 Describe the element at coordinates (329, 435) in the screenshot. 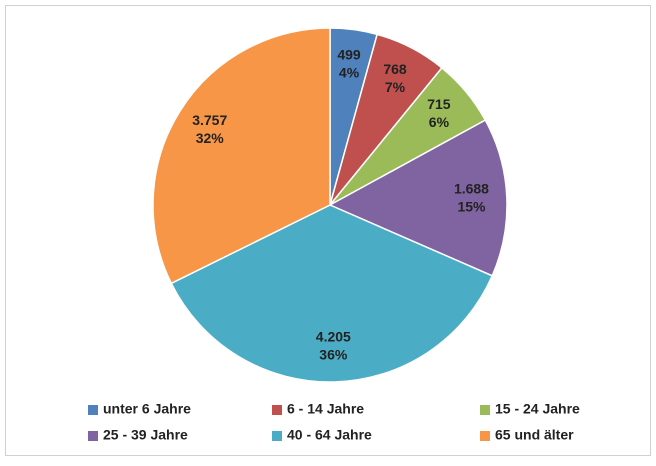

I see `legend-label: 40 - 64 Jahre` at that location.